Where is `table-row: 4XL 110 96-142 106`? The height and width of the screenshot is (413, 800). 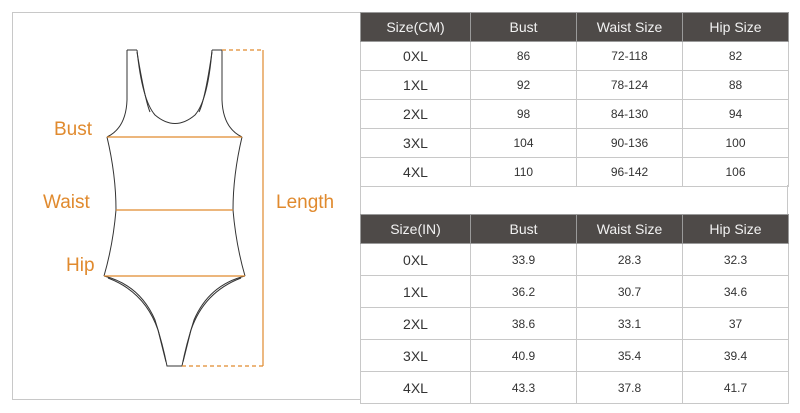 table-row: 4XL 110 96-142 106 is located at coordinates (574, 172).